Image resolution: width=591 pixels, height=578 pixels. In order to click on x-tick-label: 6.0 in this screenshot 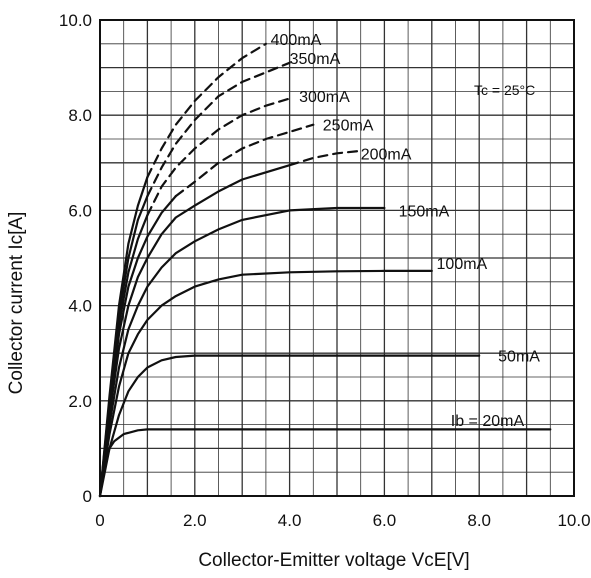, I will do `click(385, 520)`.